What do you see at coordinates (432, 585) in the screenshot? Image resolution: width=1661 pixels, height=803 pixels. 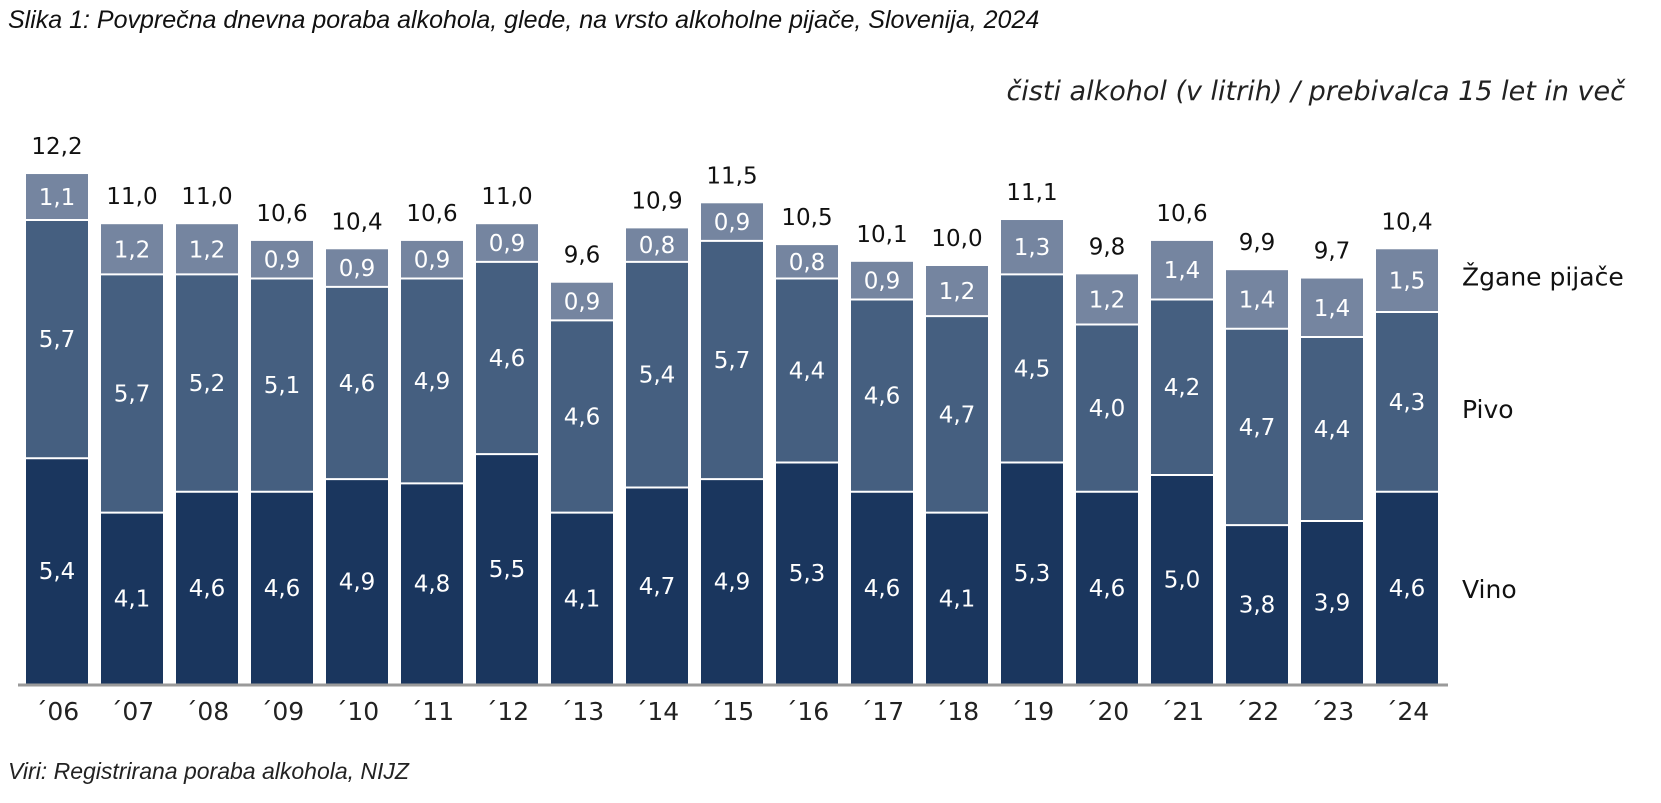 I see `data-label-vino-6: 4,8` at bounding box center [432, 585].